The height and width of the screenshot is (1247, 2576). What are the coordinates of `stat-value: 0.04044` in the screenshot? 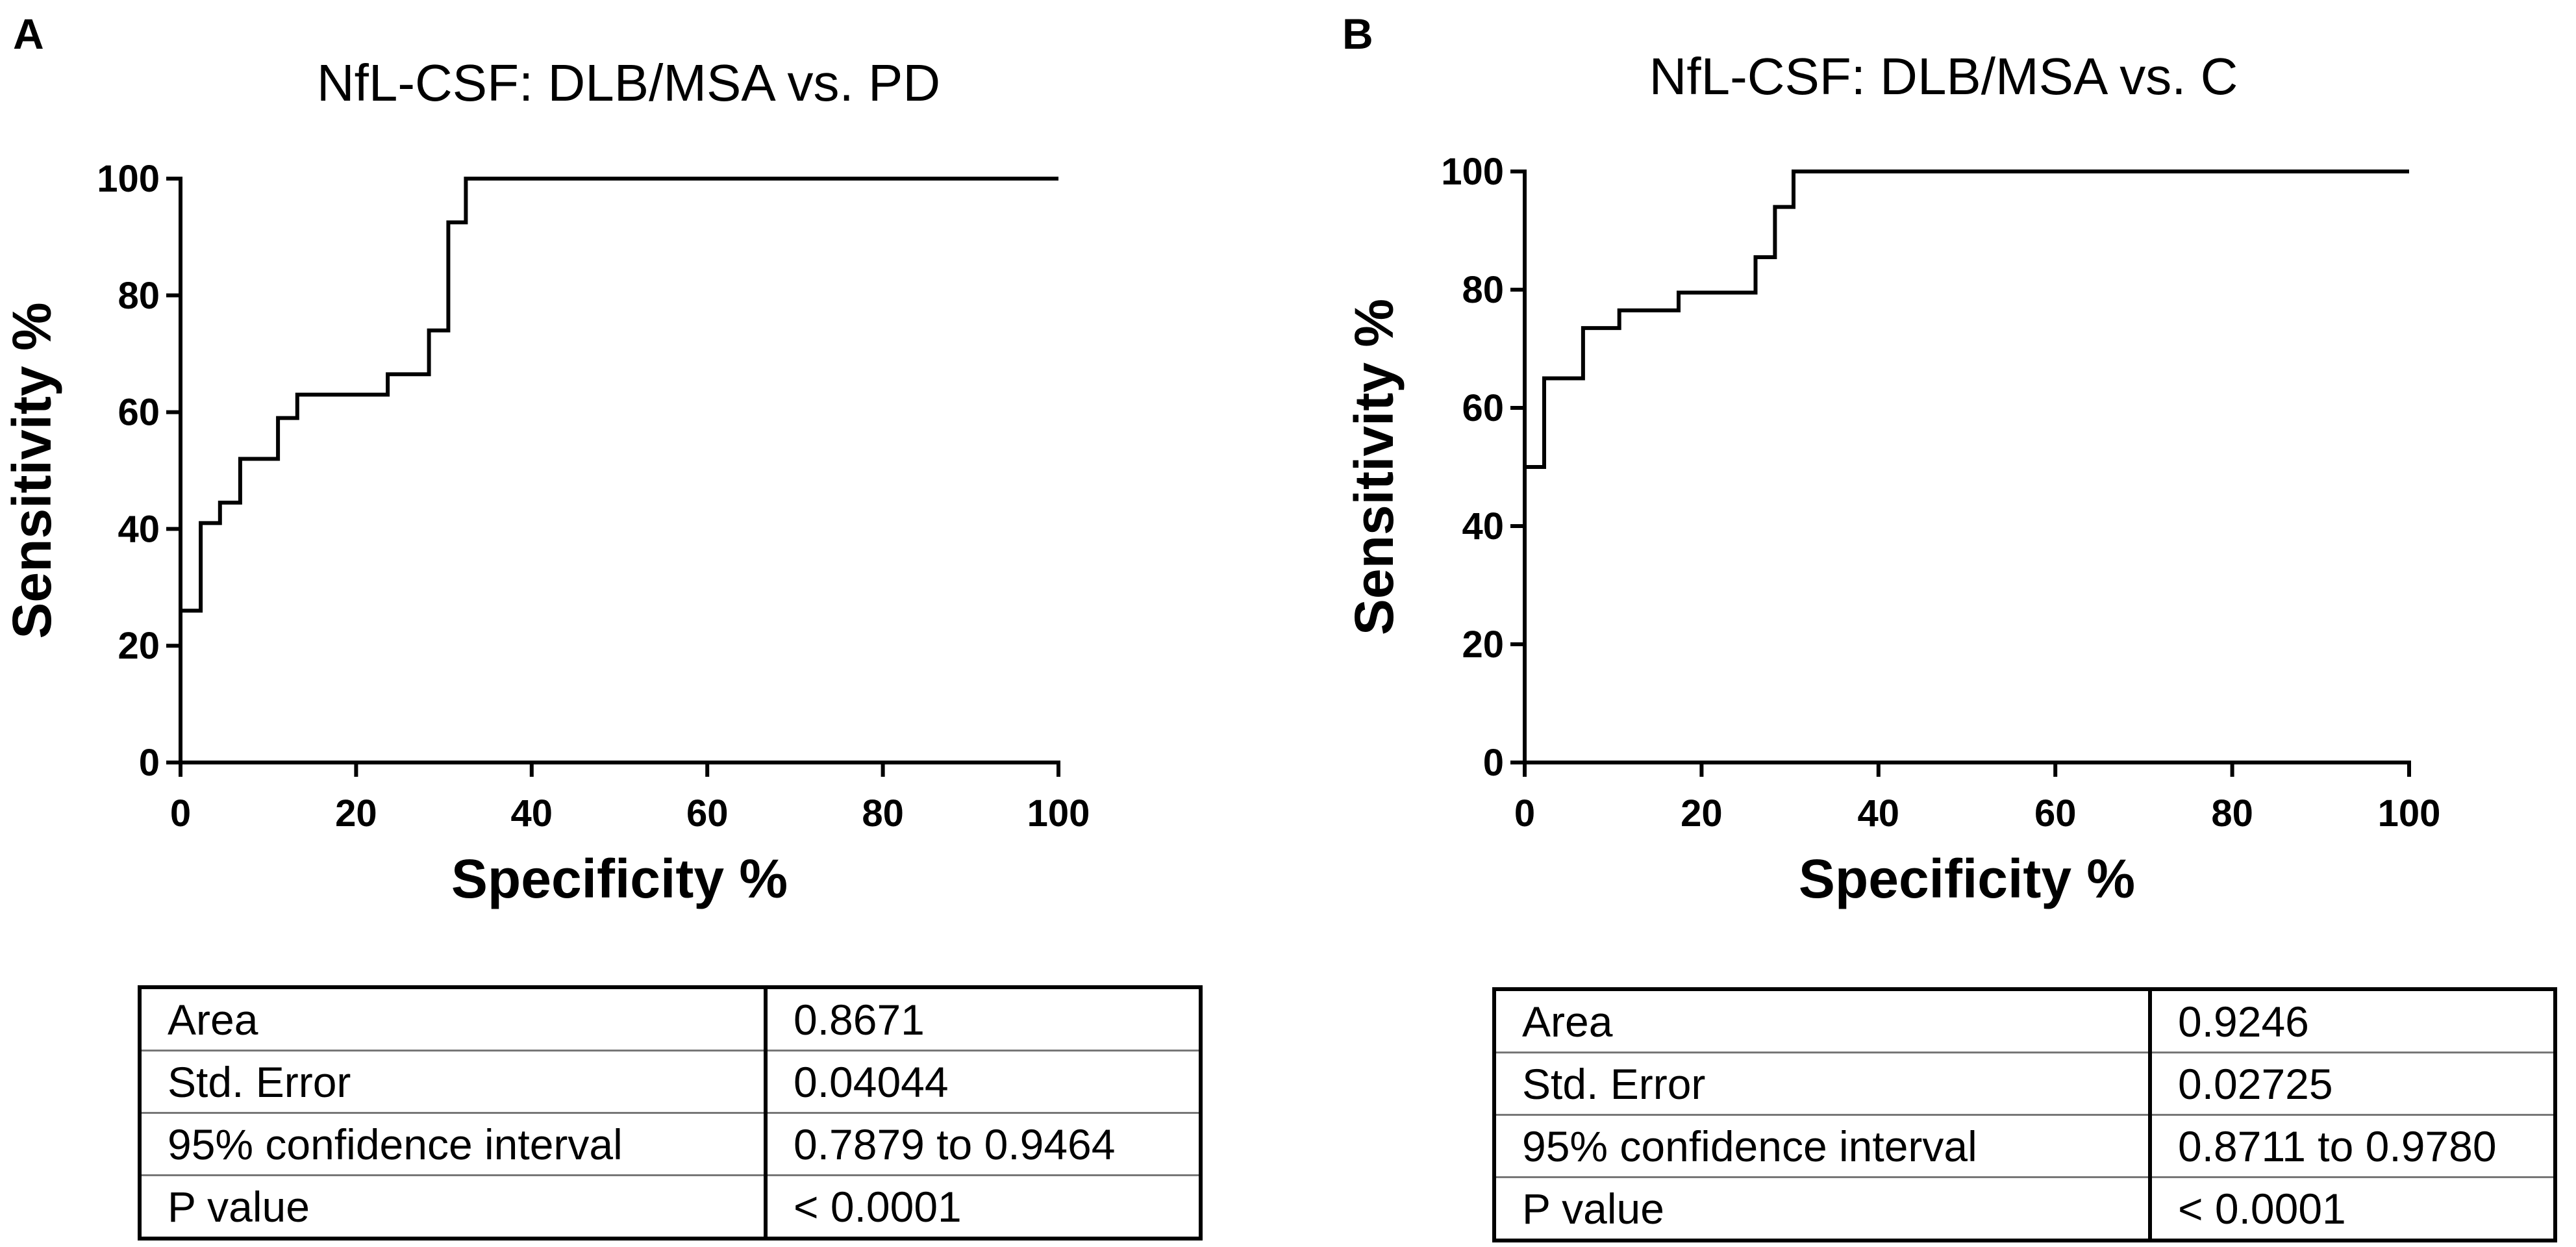 It's located at (983, 1081).